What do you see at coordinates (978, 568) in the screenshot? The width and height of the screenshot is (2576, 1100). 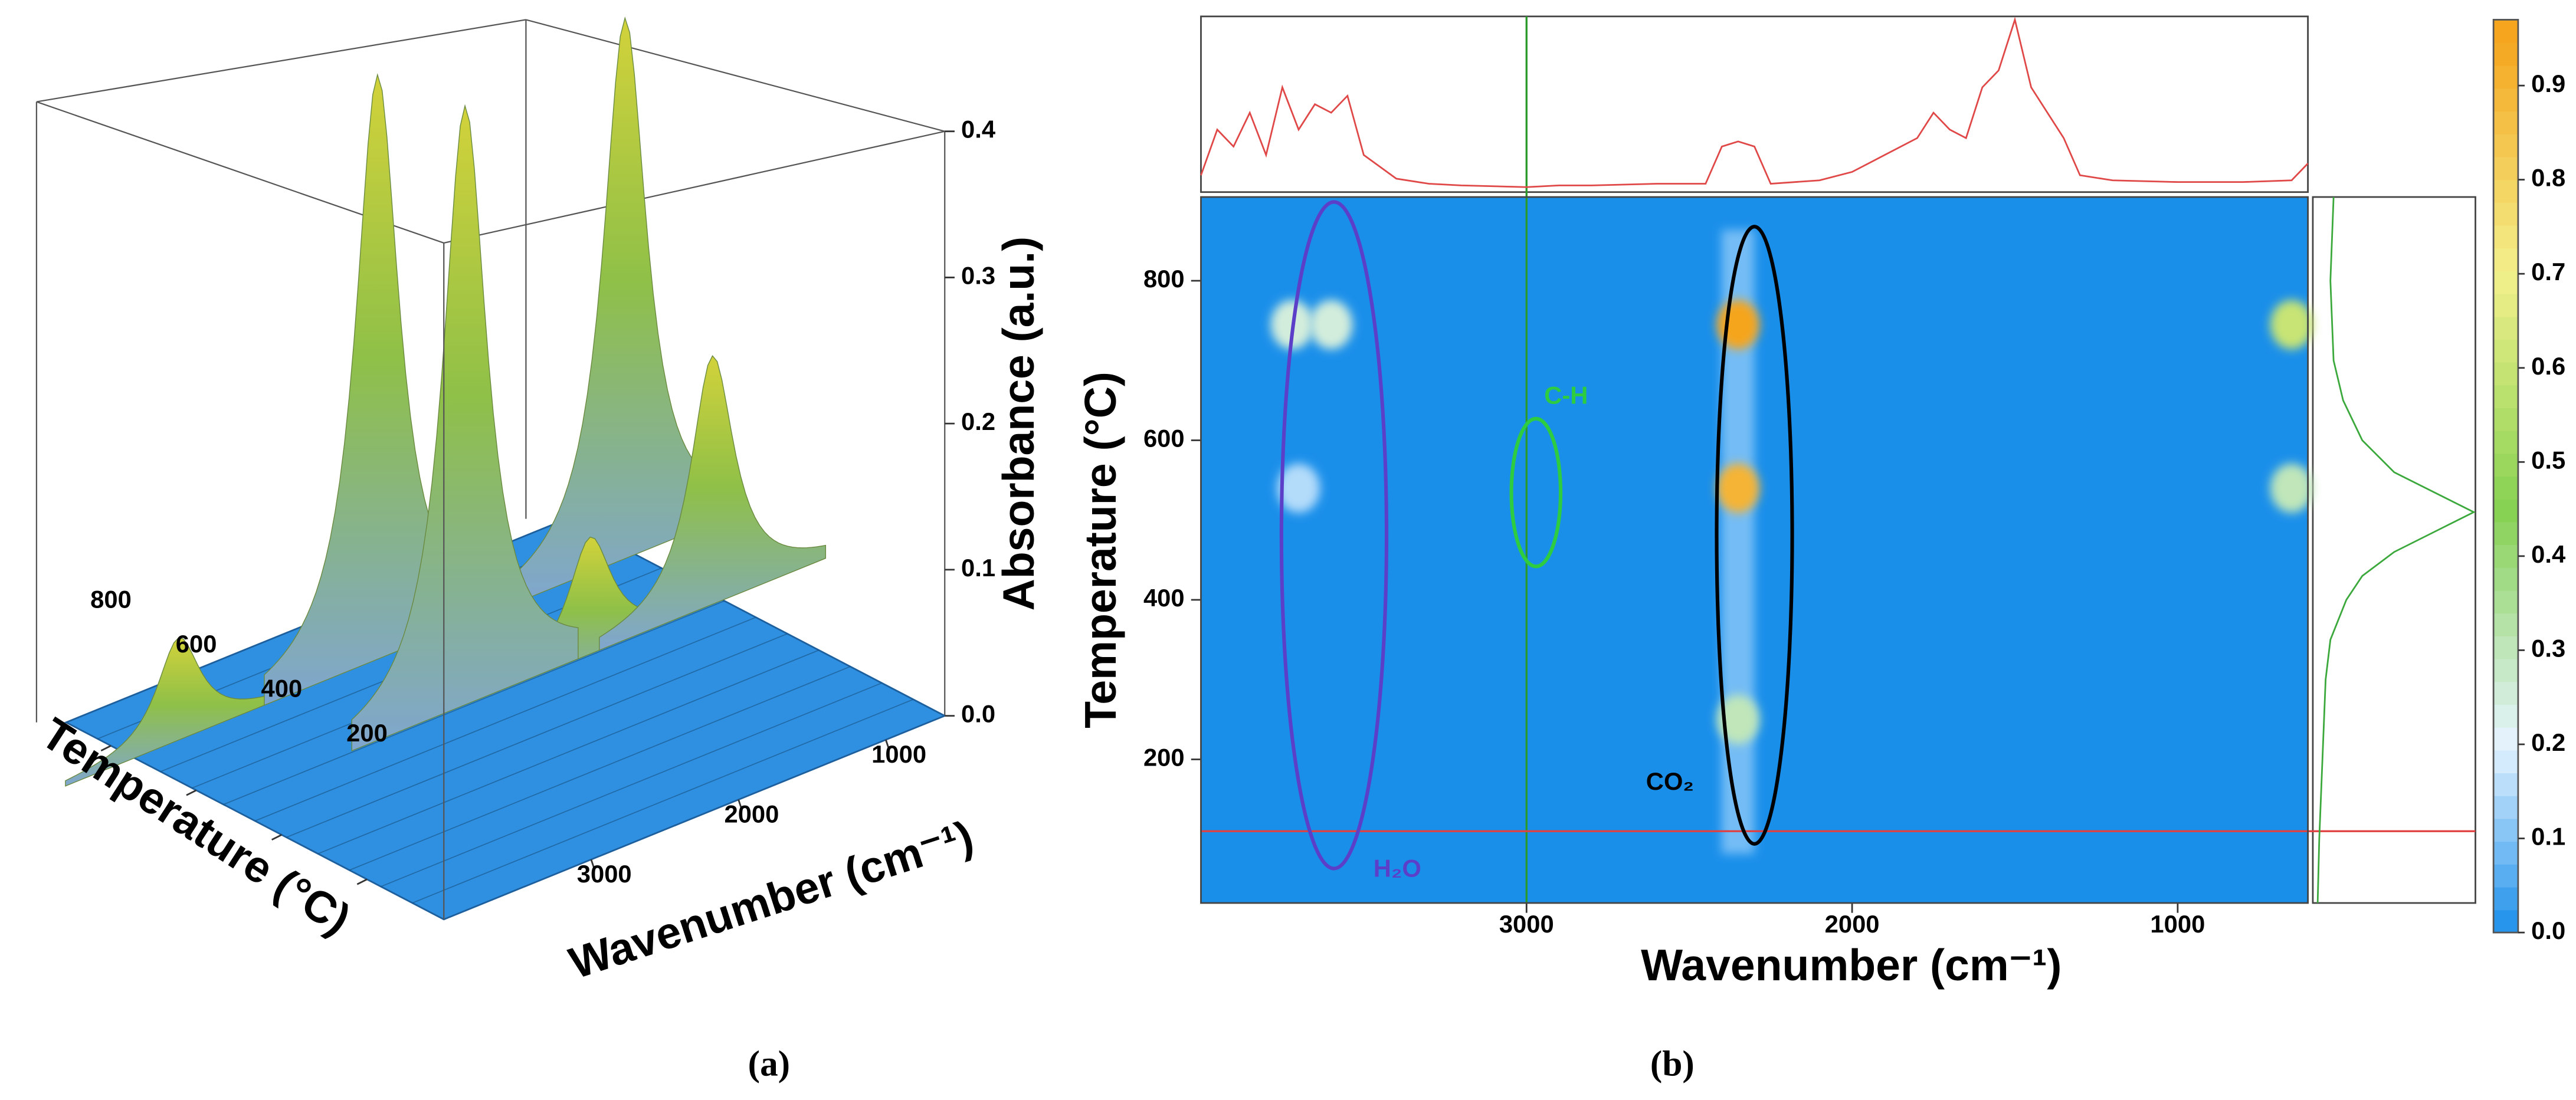 I see `z-tick-label: 0.1` at bounding box center [978, 568].